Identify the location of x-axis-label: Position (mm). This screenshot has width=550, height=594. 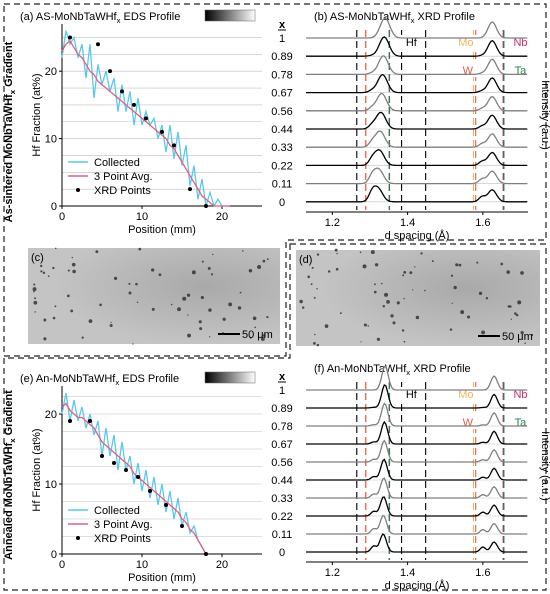
(162, 578).